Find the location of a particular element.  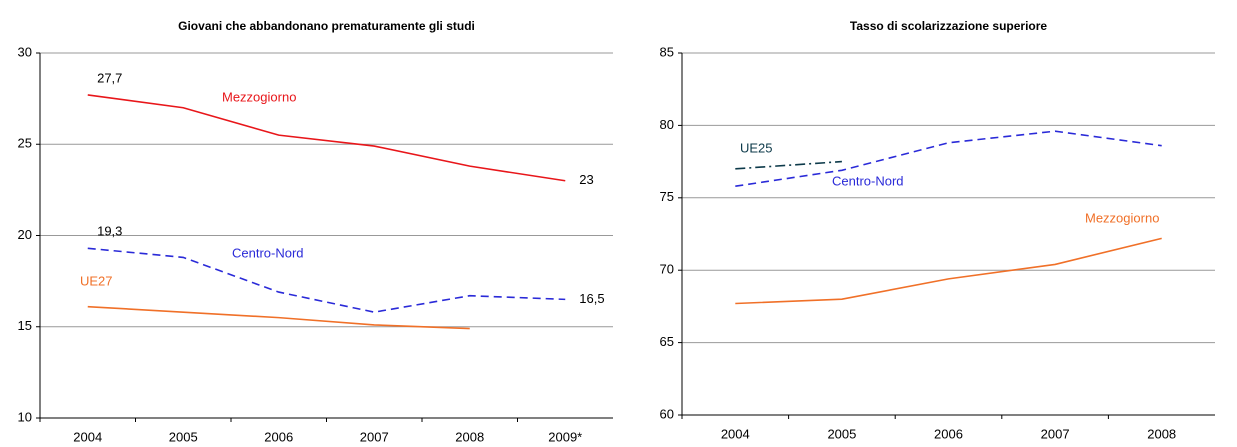

y-tick-label: 85 is located at coordinates (667, 51).